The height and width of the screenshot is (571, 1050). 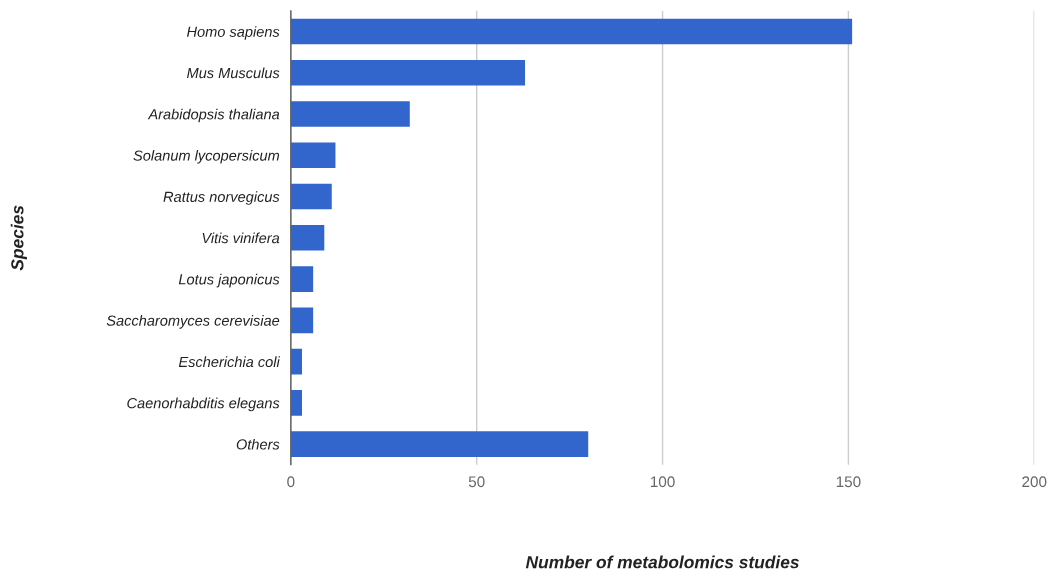 What do you see at coordinates (18, 238) in the screenshot?
I see `y-axis-title: Species` at bounding box center [18, 238].